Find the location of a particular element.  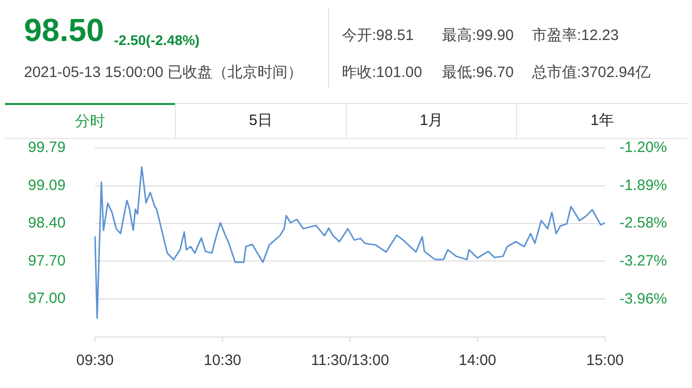

text: 1月 is located at coordinates (431, 121).